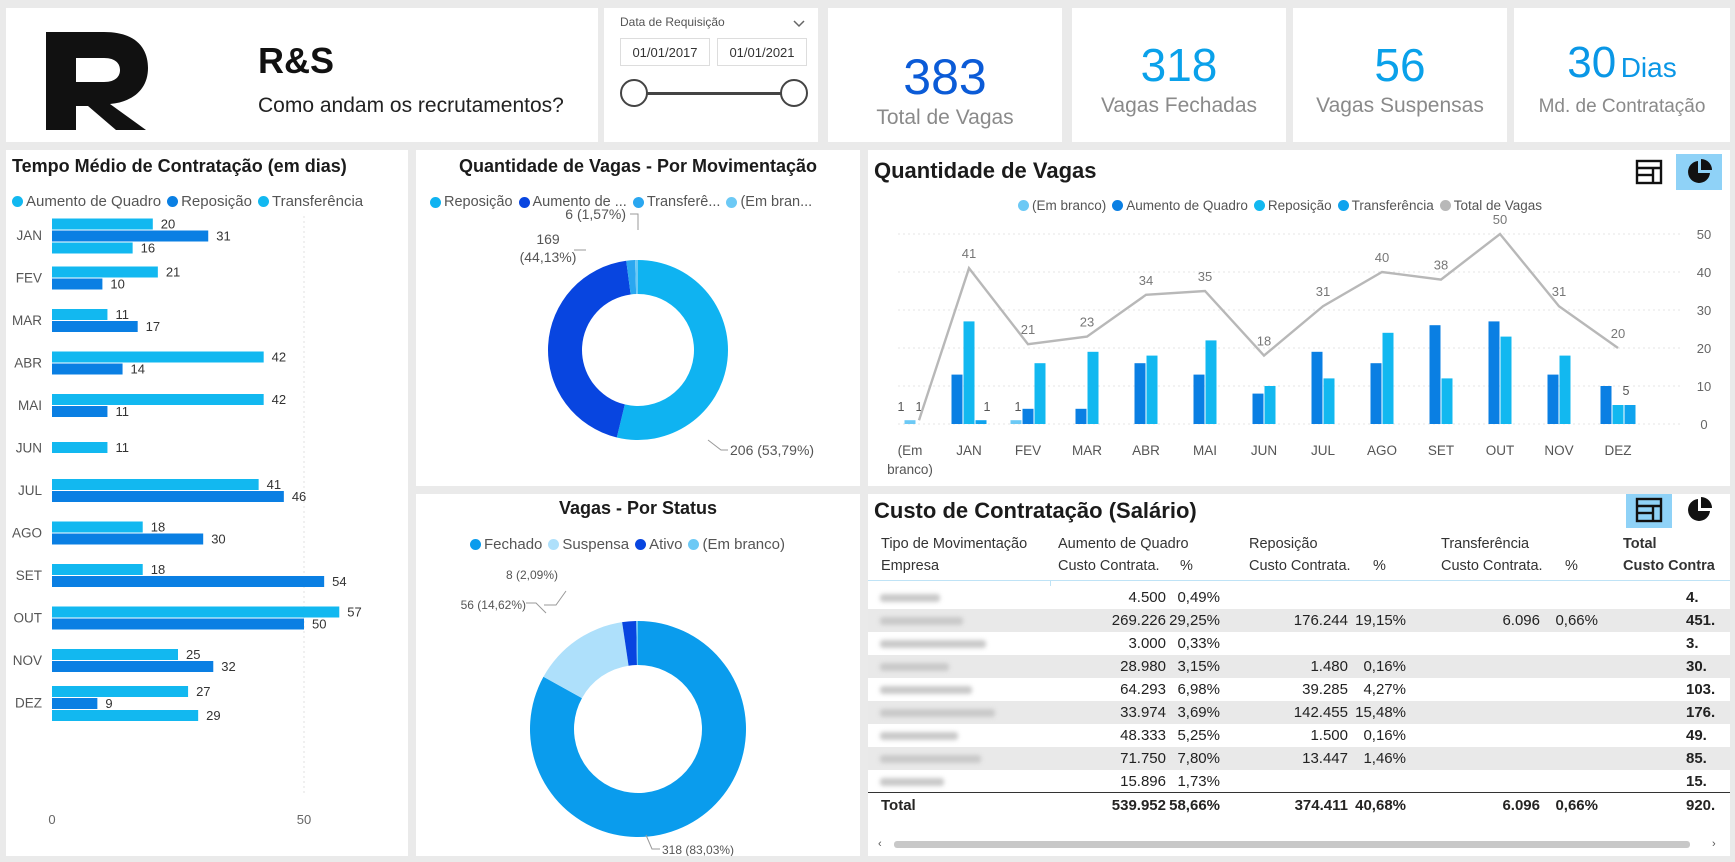 Image resolution: width=1735 pixels, height=862 pixels. What do you see at coordinates (1205, 276) in the screenshot?
I see `data-label: 35` at bounding box center [1205, 276].